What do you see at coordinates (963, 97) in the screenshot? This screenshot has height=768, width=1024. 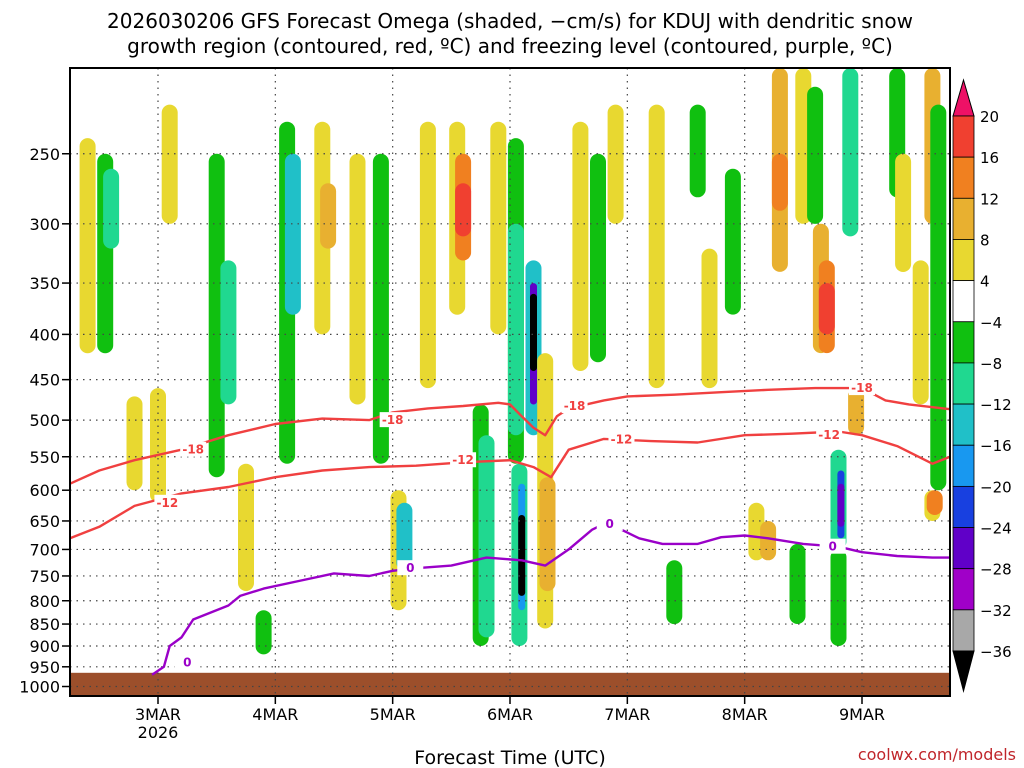 I see `colorbar-top-triangle` at bounding box center [963, 97].